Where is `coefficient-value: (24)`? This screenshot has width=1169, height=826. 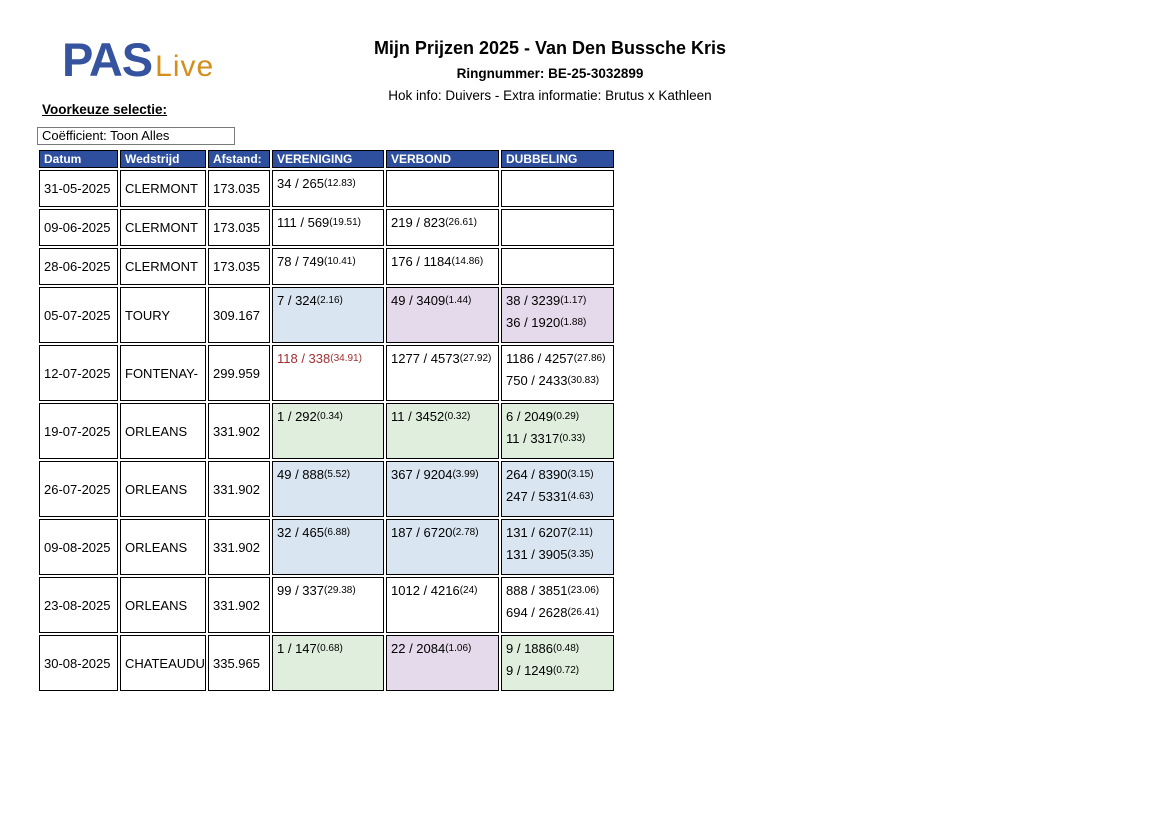 coefficient-value: (24) is located at coordinates (468, 590).